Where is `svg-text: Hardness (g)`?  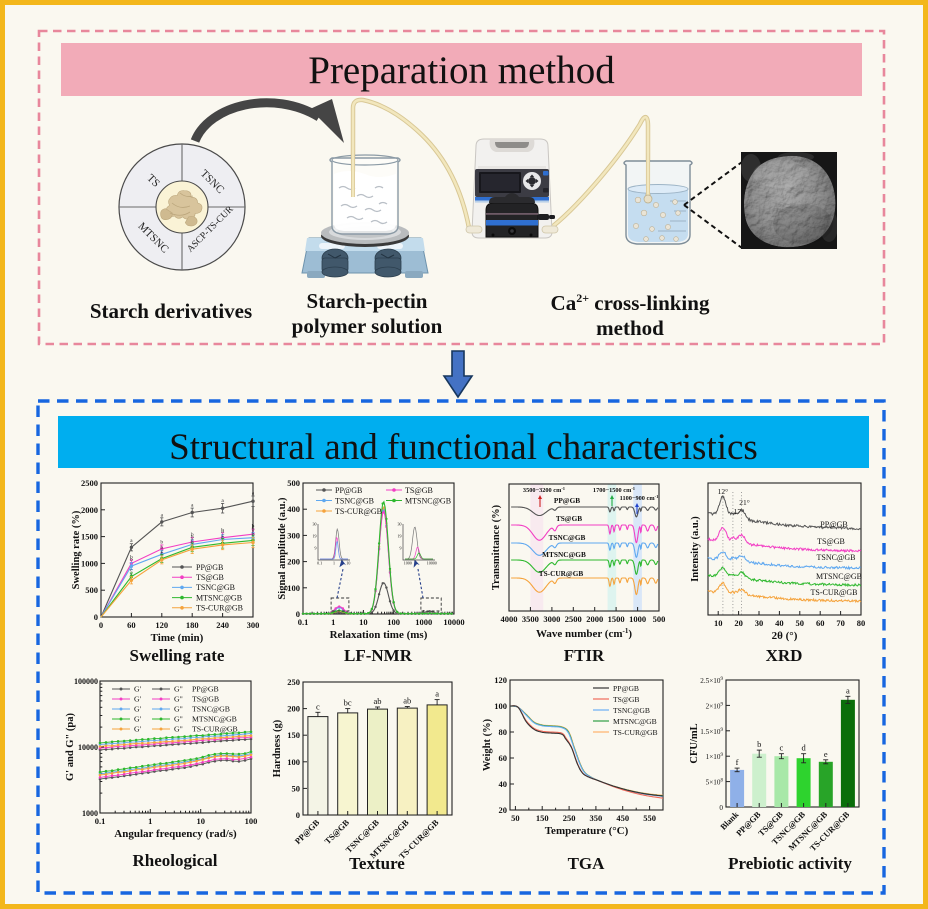 svg-text: Hardness (g) is located at coordinates (277, 748).